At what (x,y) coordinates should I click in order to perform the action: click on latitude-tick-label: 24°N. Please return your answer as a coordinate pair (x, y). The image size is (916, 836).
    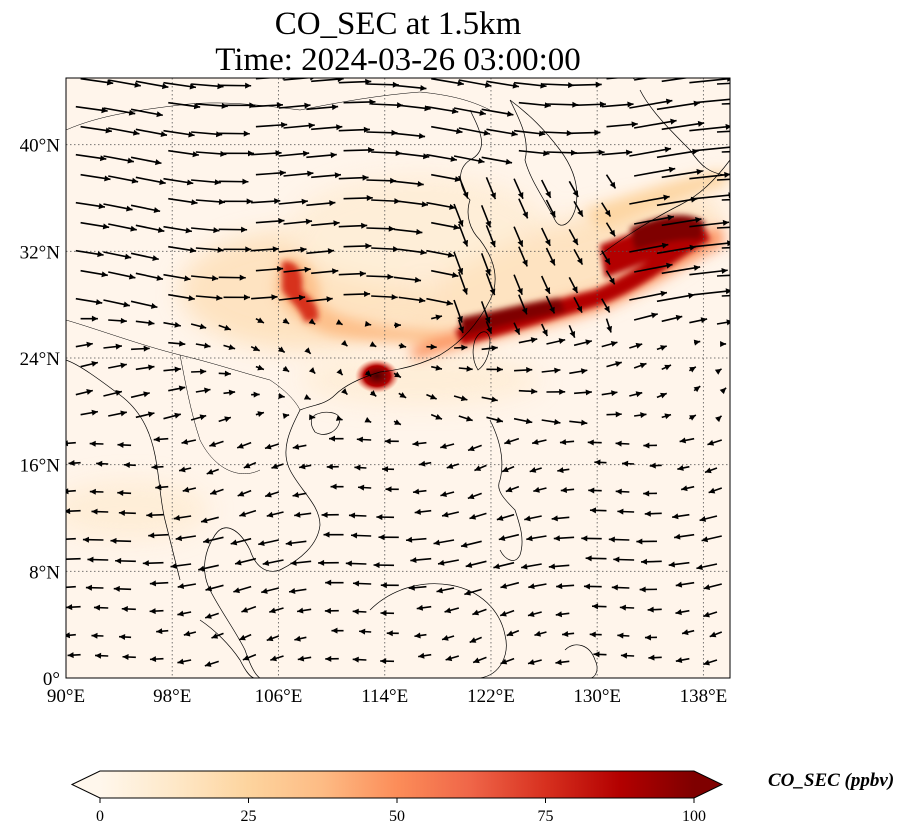
    Looking at the image, I should click on (40, 359).